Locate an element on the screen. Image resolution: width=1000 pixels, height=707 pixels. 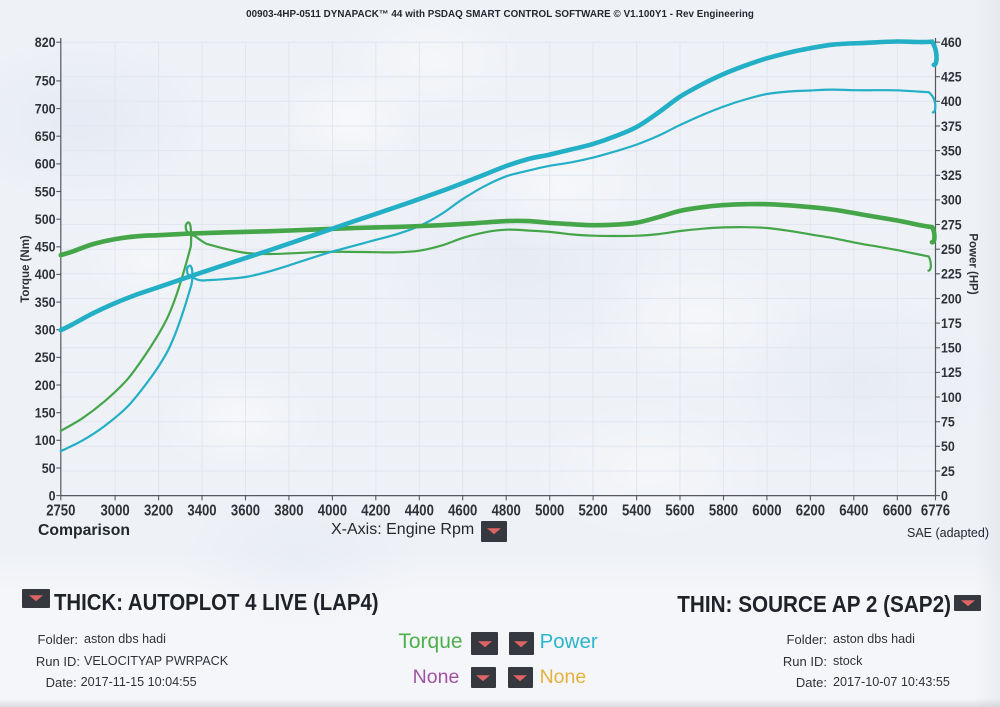
svg-text: 5400 is located at coordinates (636, 511).